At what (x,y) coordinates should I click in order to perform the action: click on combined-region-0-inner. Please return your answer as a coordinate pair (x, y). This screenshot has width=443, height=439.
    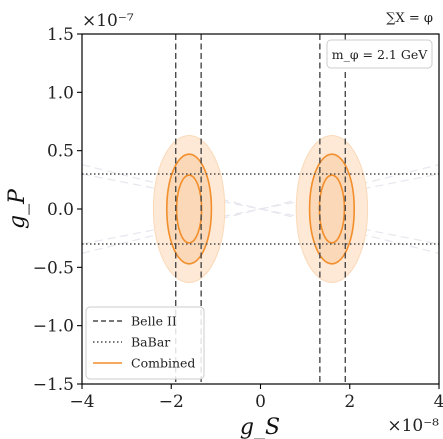
    Looking at the image, I should click on (189, 209).